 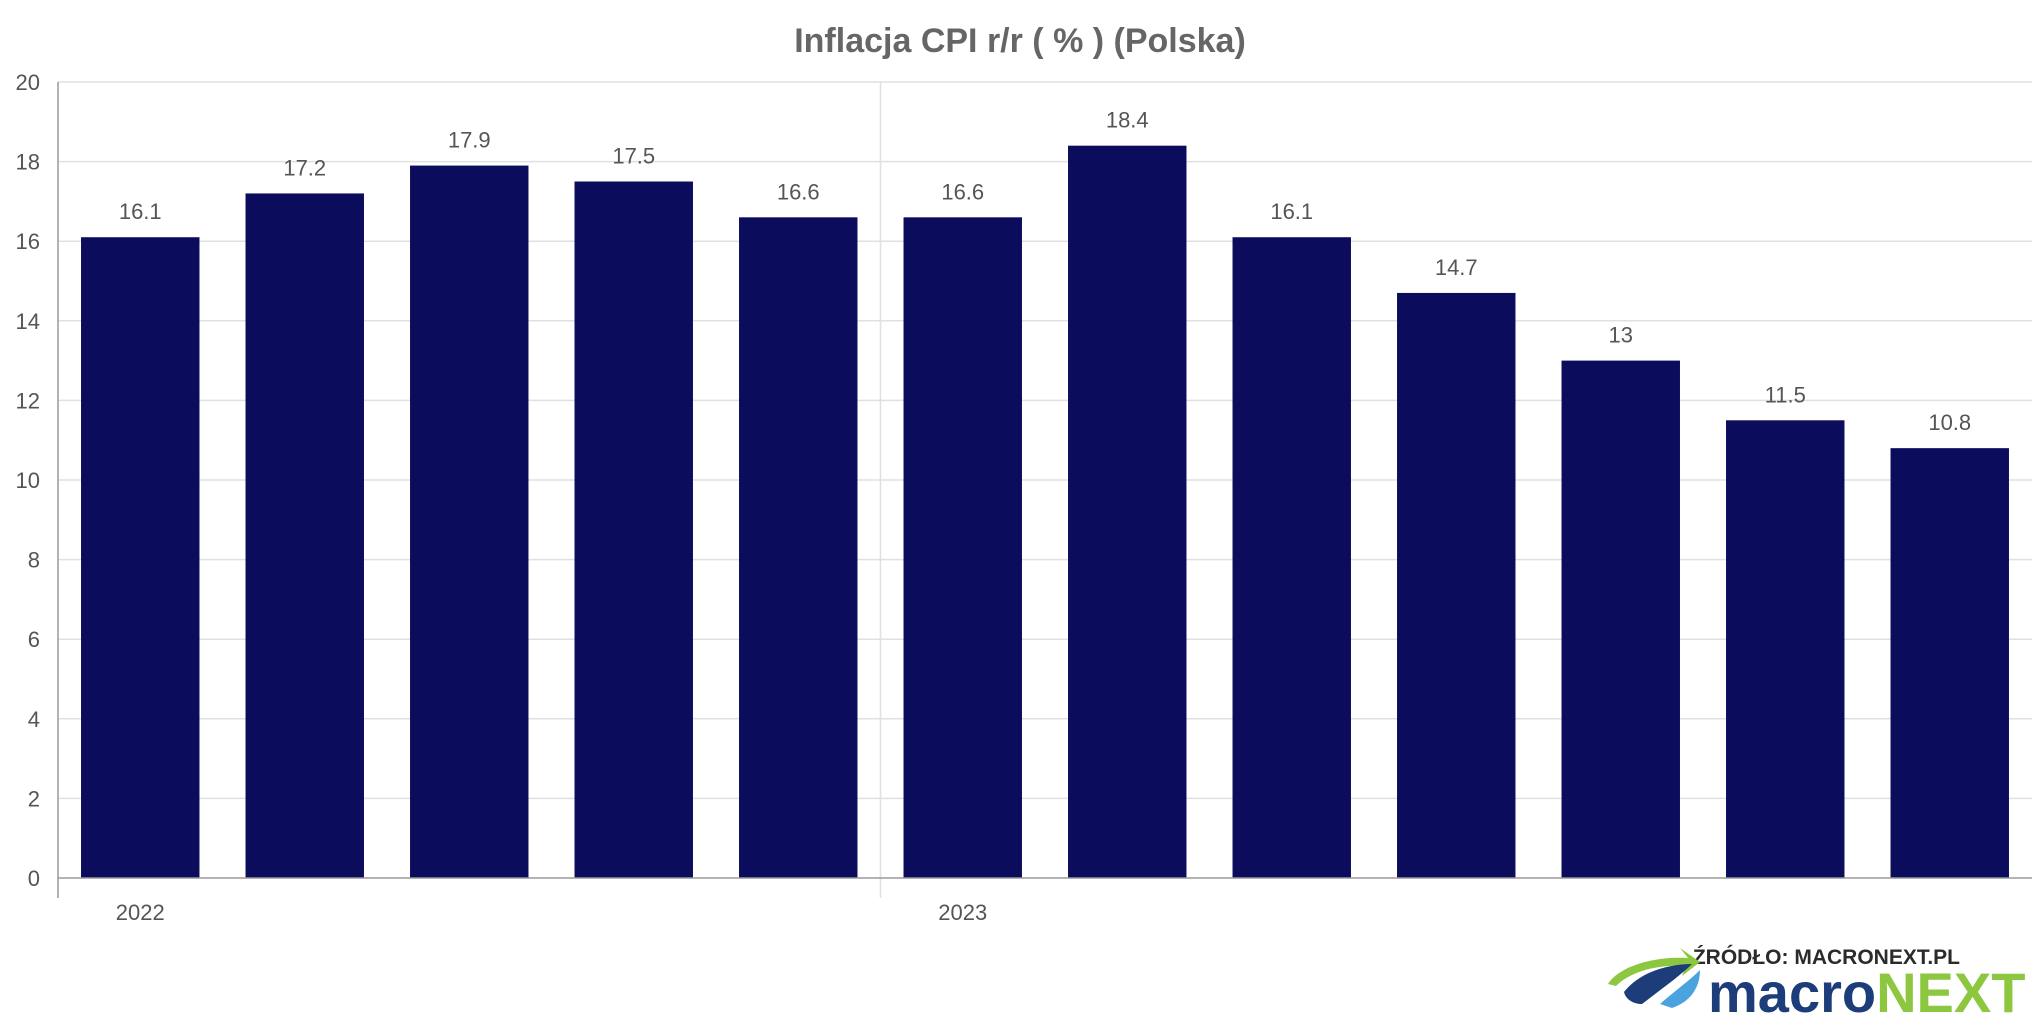 I want to click on y-axis: 0 2 4 6 8 10 12 14 16 18 20, so click(x=37, y=484).